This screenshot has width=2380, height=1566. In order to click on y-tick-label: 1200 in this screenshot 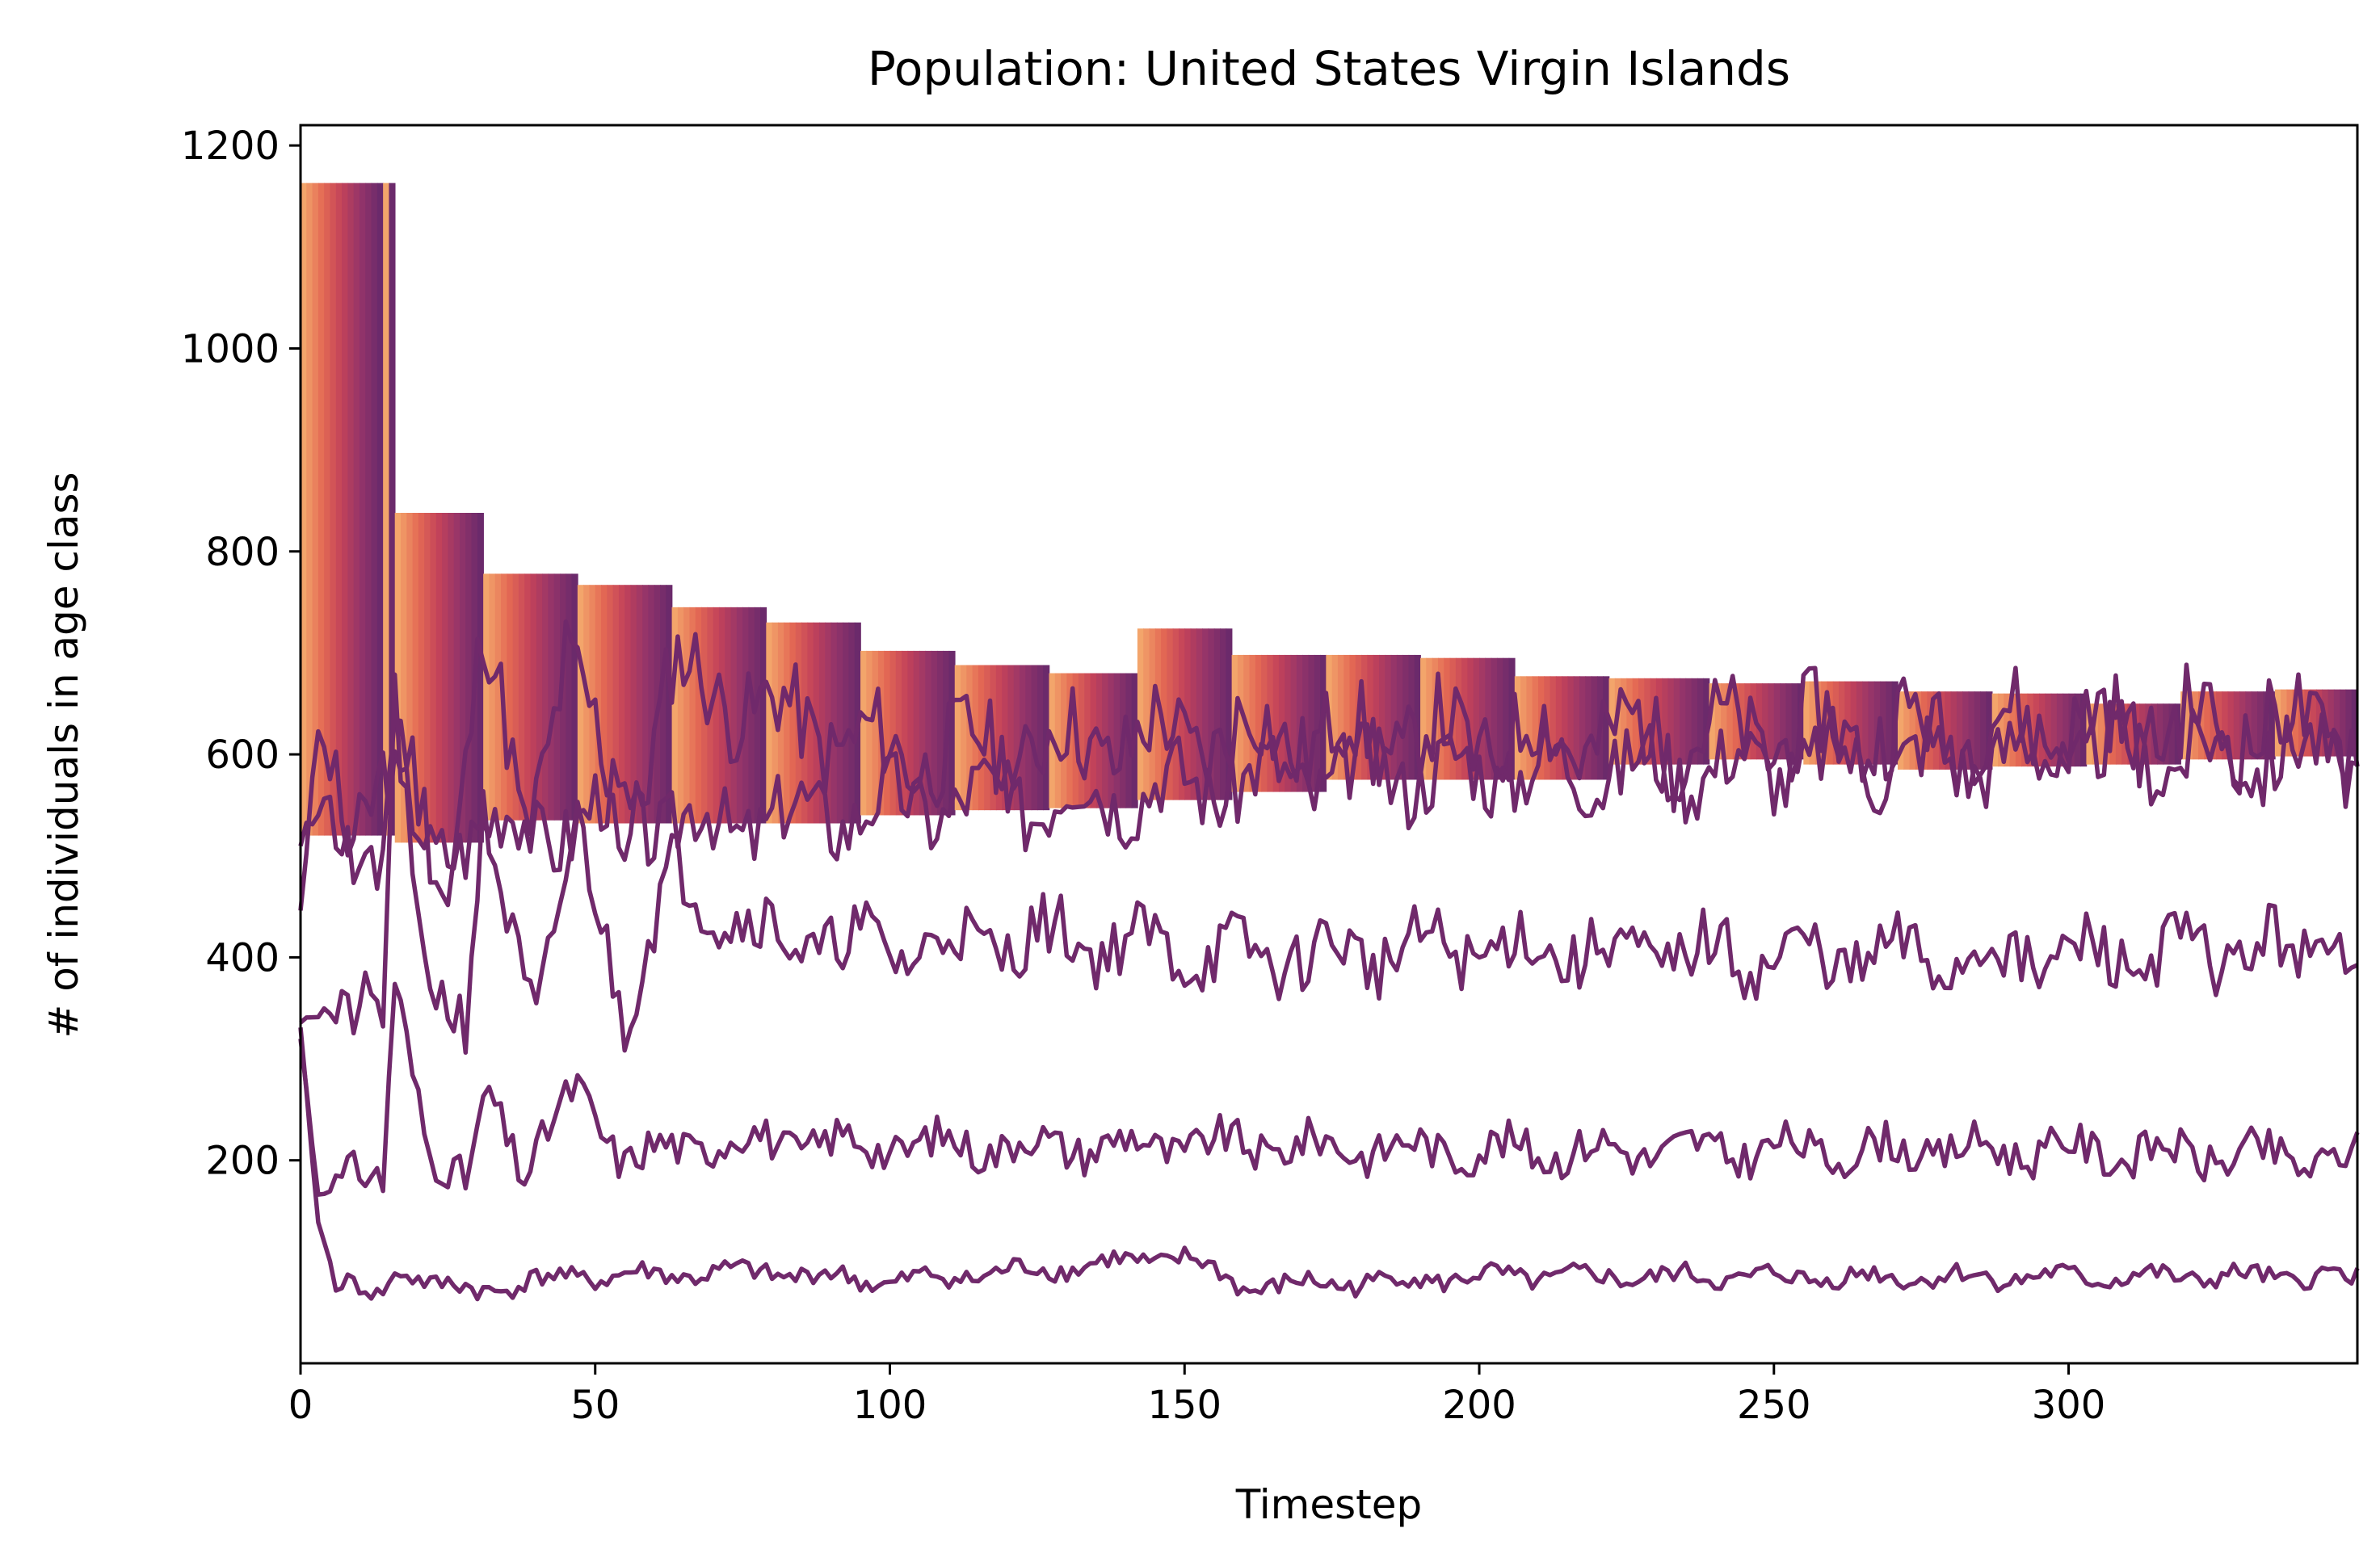, I will do `click(231, 146)`.